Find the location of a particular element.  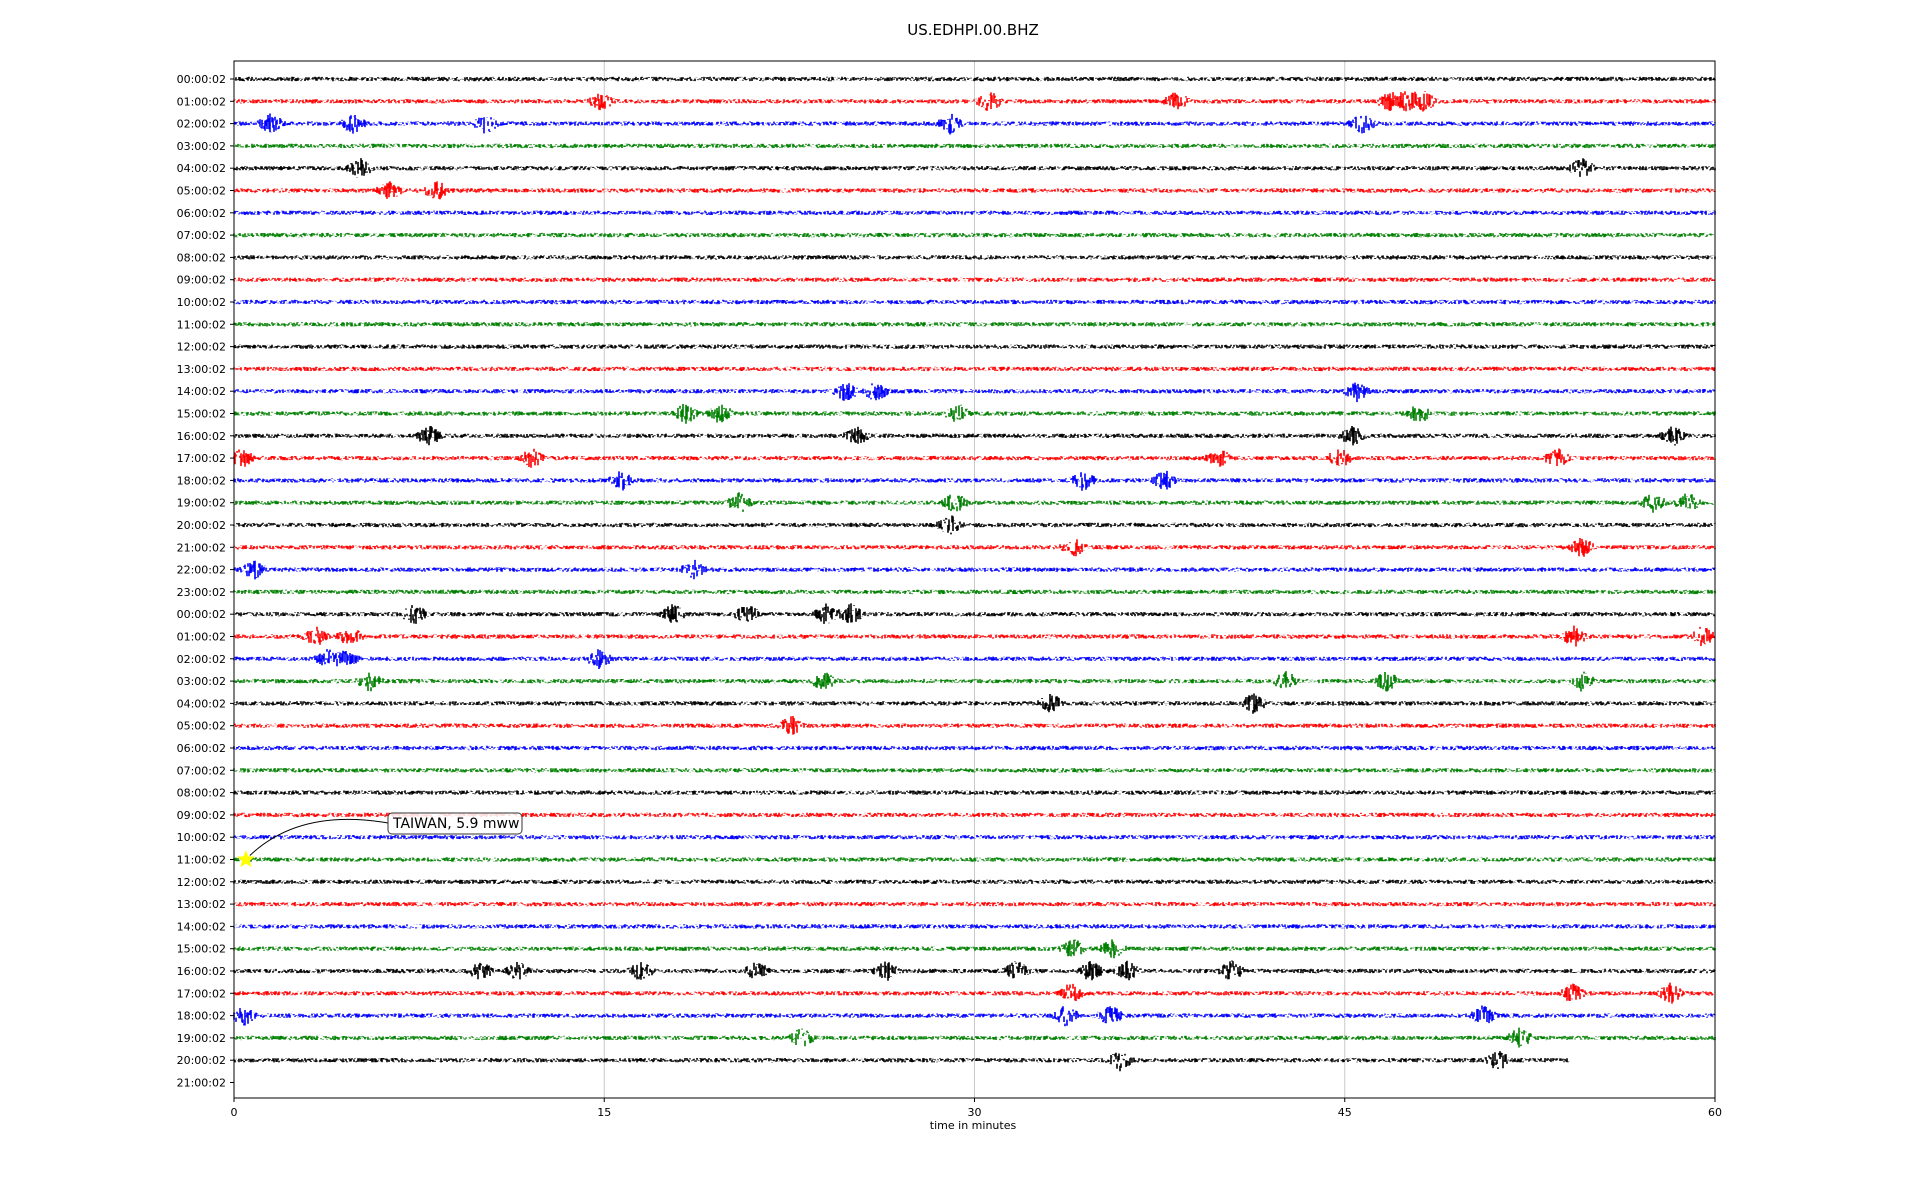

x-tick-label: 30 is located at coordinates (975, 1112).